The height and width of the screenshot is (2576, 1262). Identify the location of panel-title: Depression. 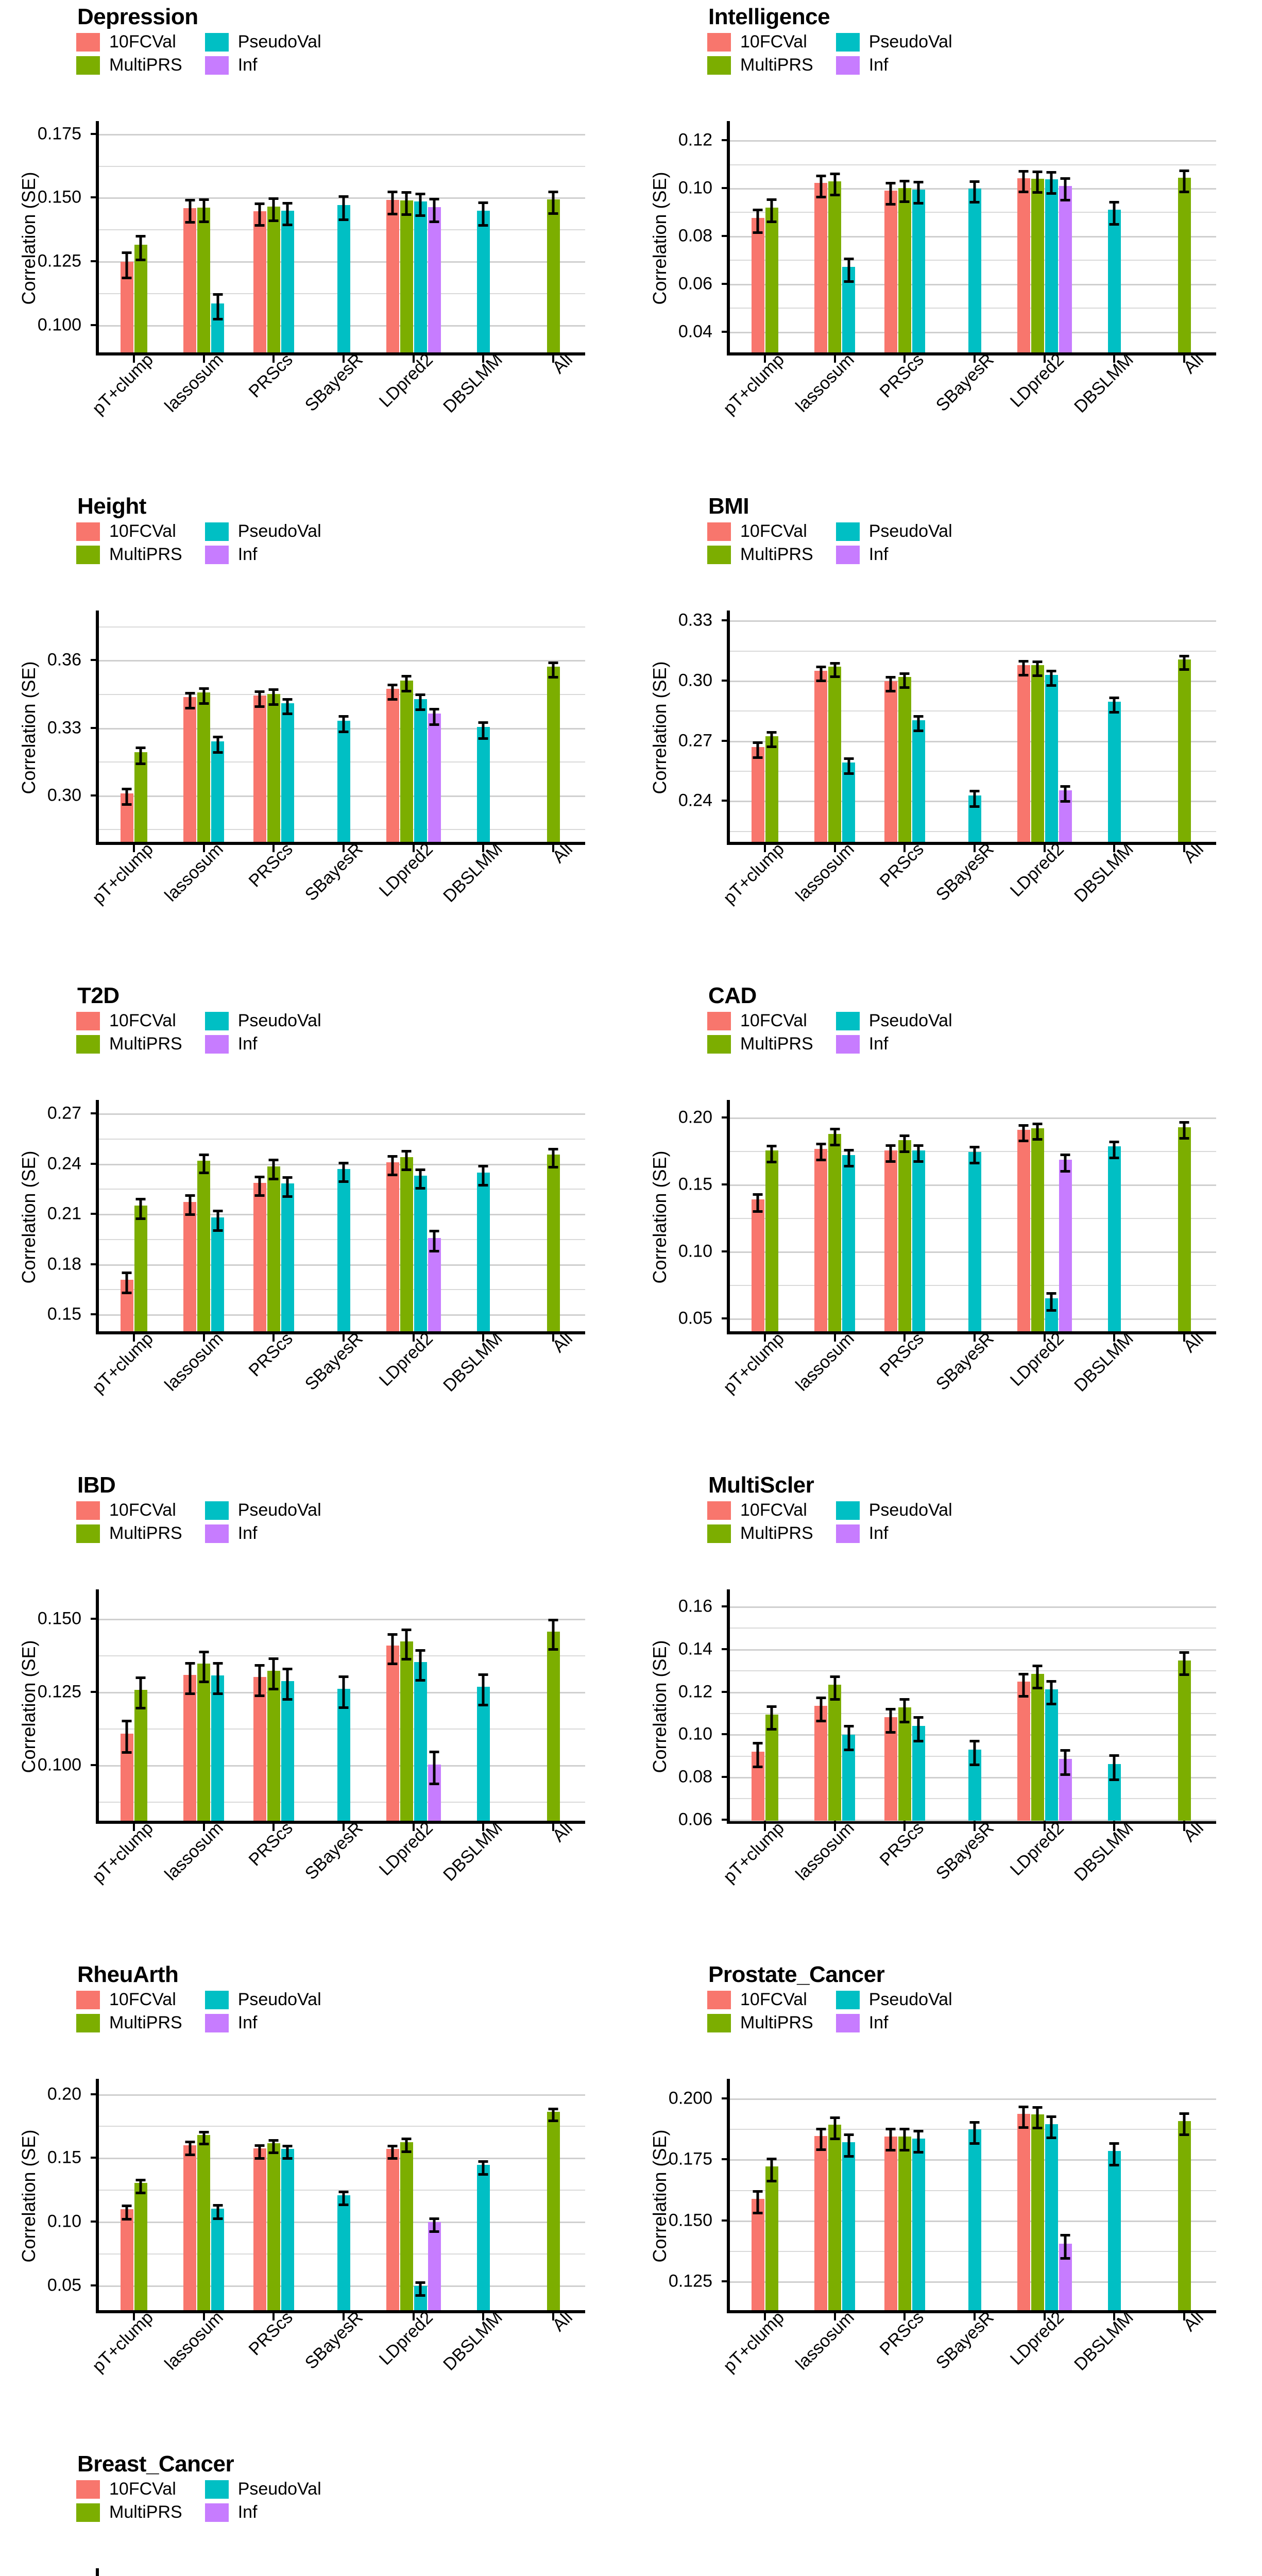
(137, 16).